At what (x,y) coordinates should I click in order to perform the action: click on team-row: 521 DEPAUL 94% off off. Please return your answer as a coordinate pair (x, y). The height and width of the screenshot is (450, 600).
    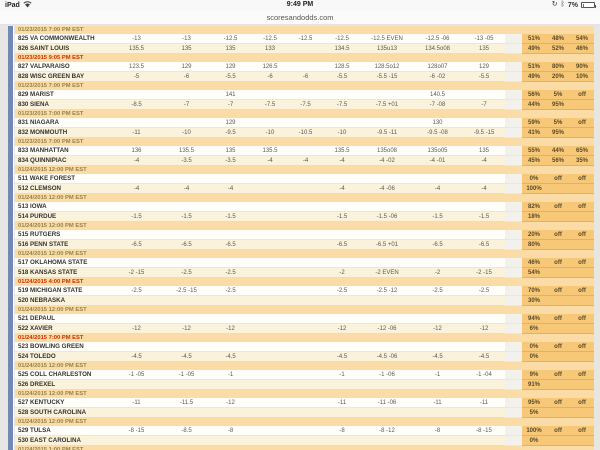
    Looking at the image, I should click on (304, 319).